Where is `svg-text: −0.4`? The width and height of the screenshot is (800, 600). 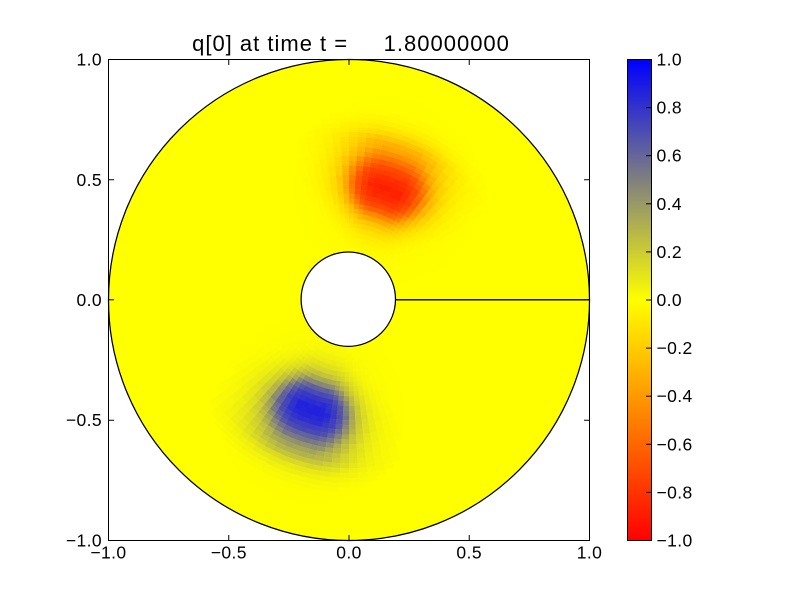 svg-text: −0.4 is located at coordinates (675, 396).